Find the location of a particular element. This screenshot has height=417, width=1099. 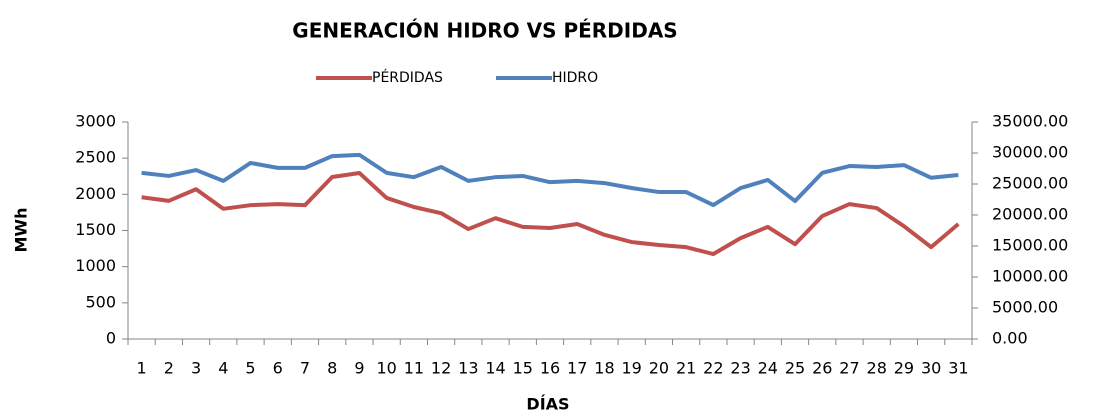

y-tick-label: 500 is located at coordinates (100, 301).